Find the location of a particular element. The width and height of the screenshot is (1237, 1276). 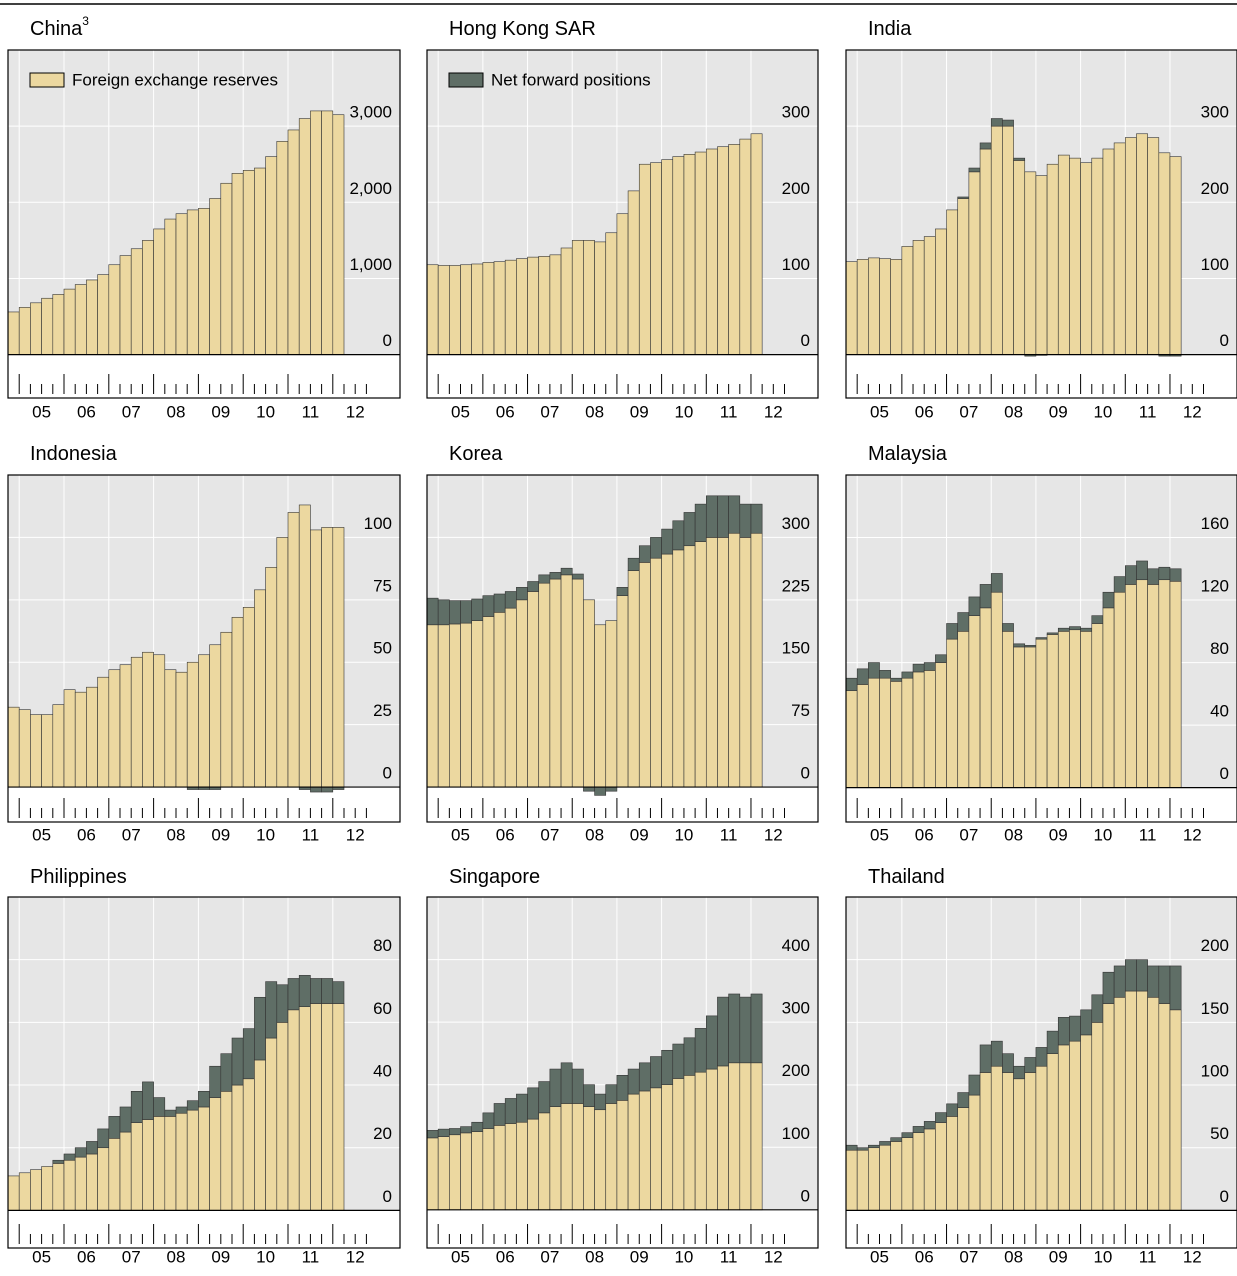

y-tick-label: 60 is located at coordinates (382, 1008).